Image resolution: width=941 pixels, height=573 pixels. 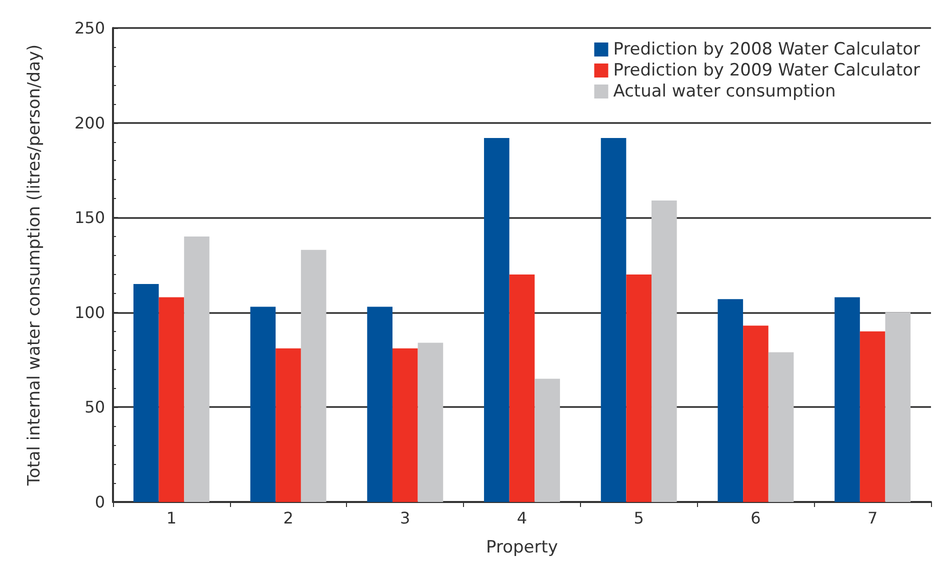 I want to click on y-tick-label: 200, so click(x=89, y=122).